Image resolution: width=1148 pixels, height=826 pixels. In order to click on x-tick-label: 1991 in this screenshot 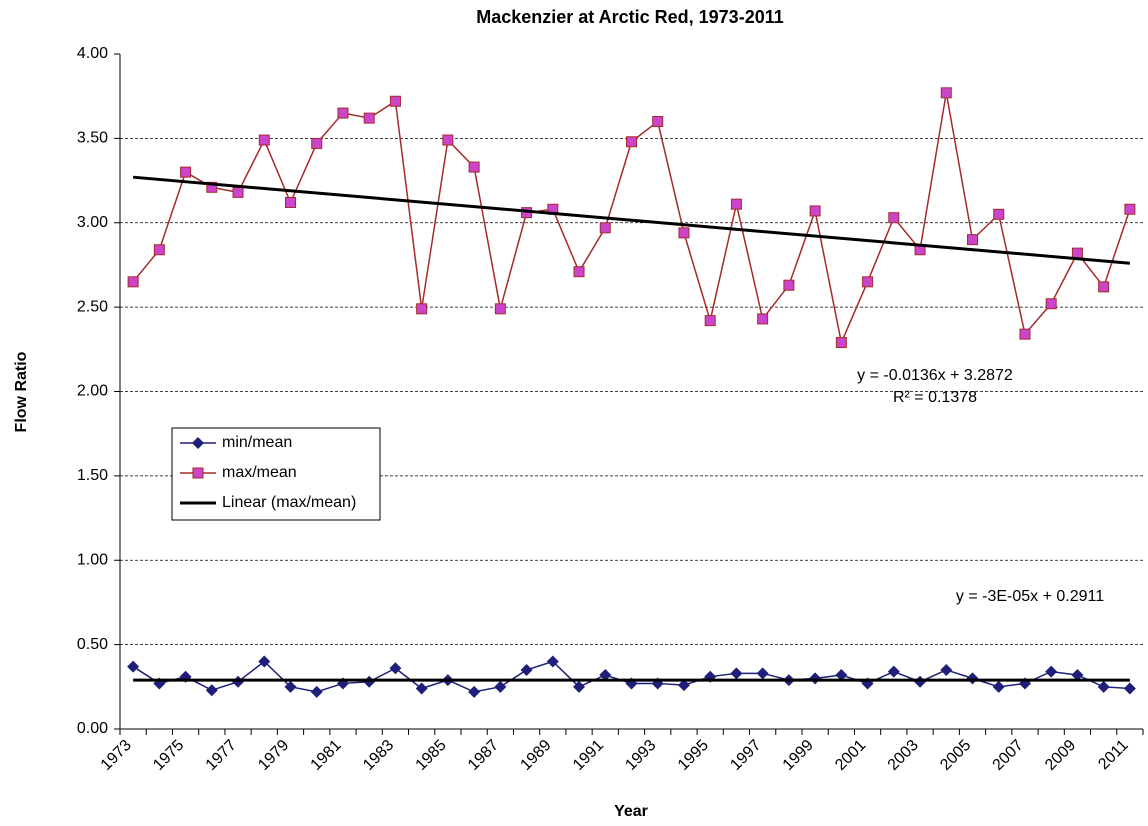, I will do `click(588, 755)`.